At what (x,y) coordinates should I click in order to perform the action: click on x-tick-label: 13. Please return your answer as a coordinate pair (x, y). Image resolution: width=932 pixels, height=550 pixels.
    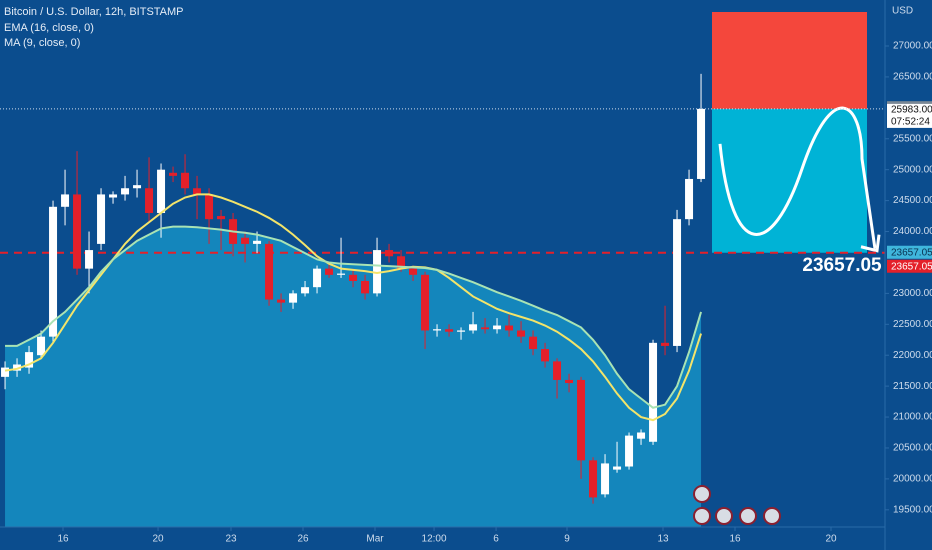
    Looking at the image, I should click on (663, 539).